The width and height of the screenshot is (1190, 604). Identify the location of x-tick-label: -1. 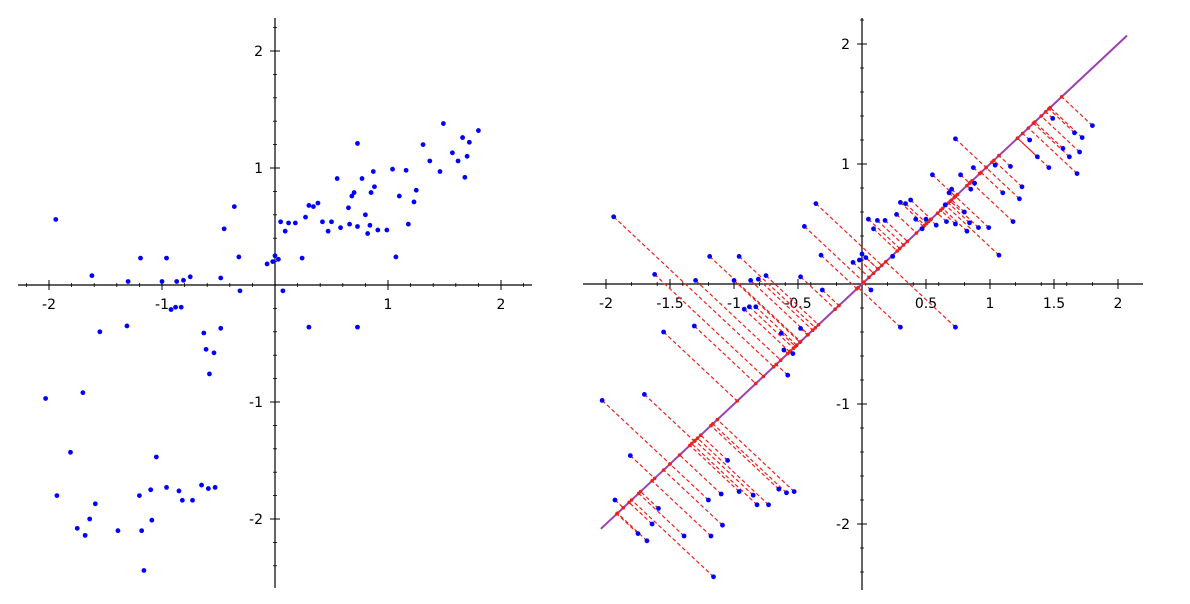
(162, 305).